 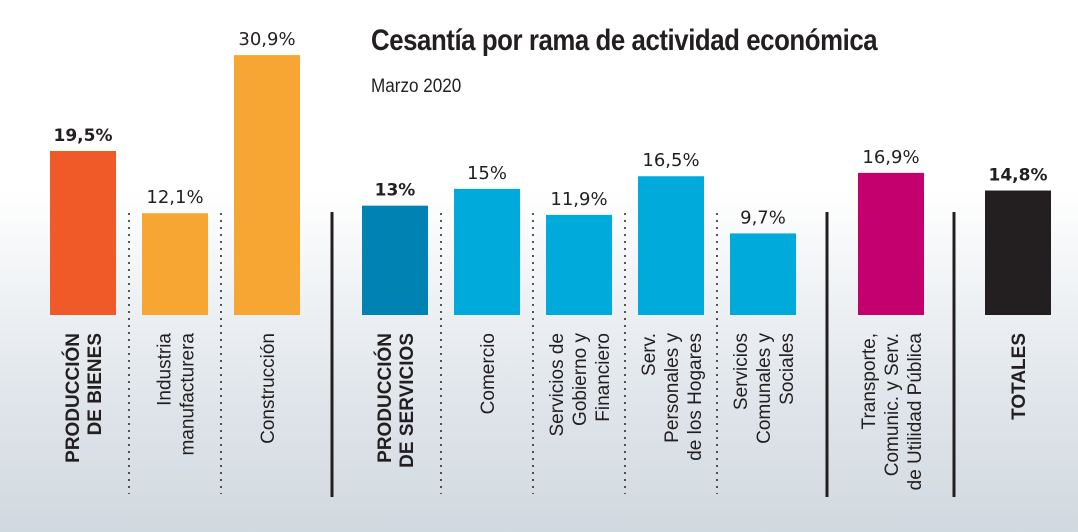 I want to click on value-label: 30,9%, so click(x=266, y=39).